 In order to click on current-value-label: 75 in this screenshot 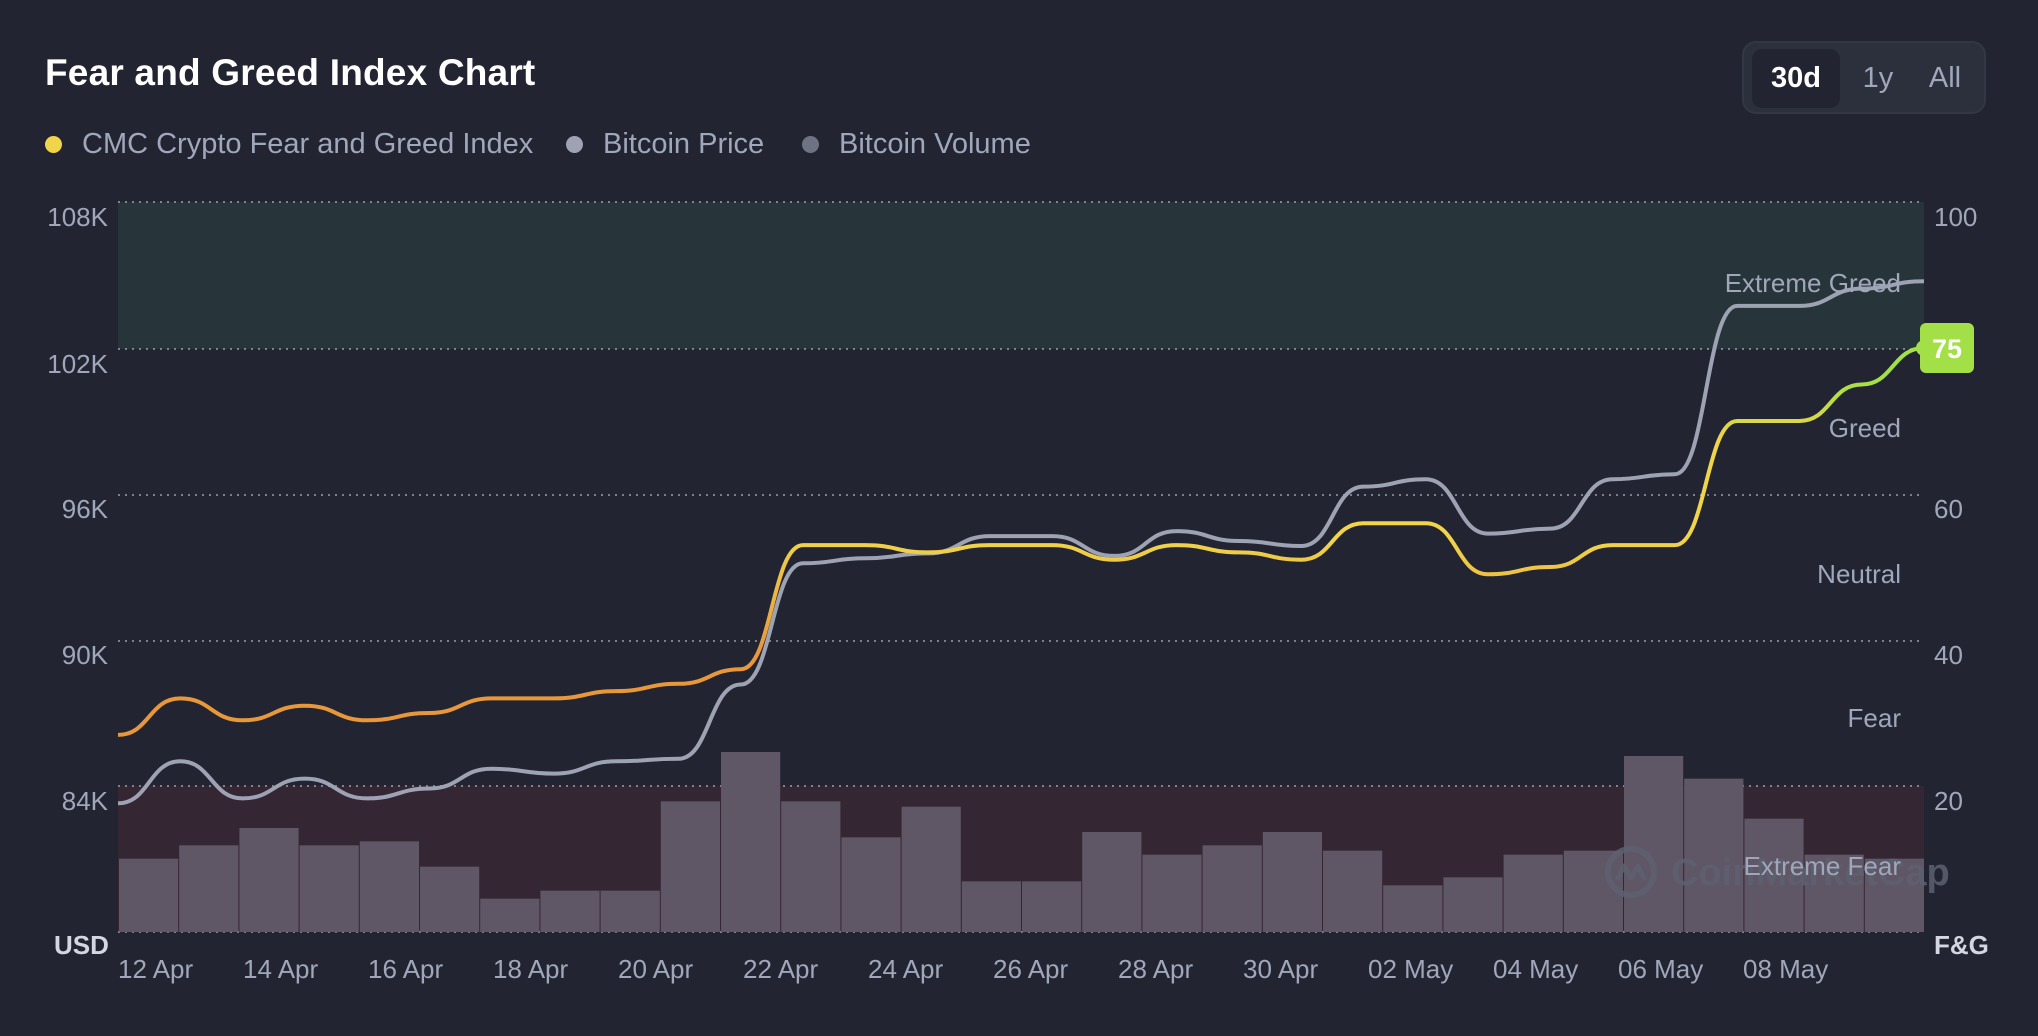, I will do `click(1947, 349)`.